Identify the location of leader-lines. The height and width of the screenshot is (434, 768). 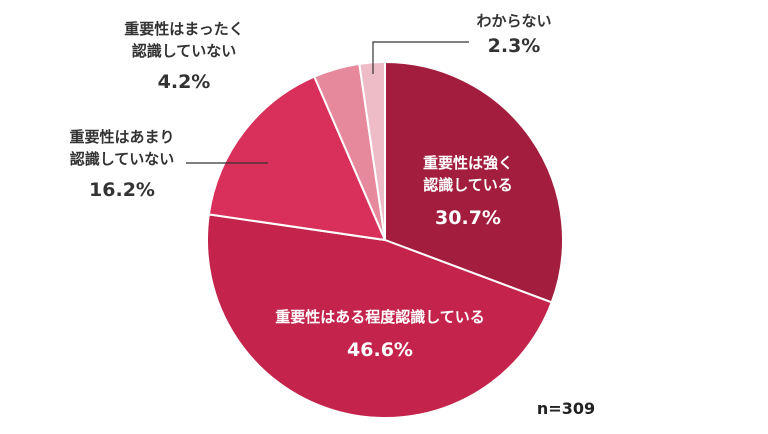
(327, 102).